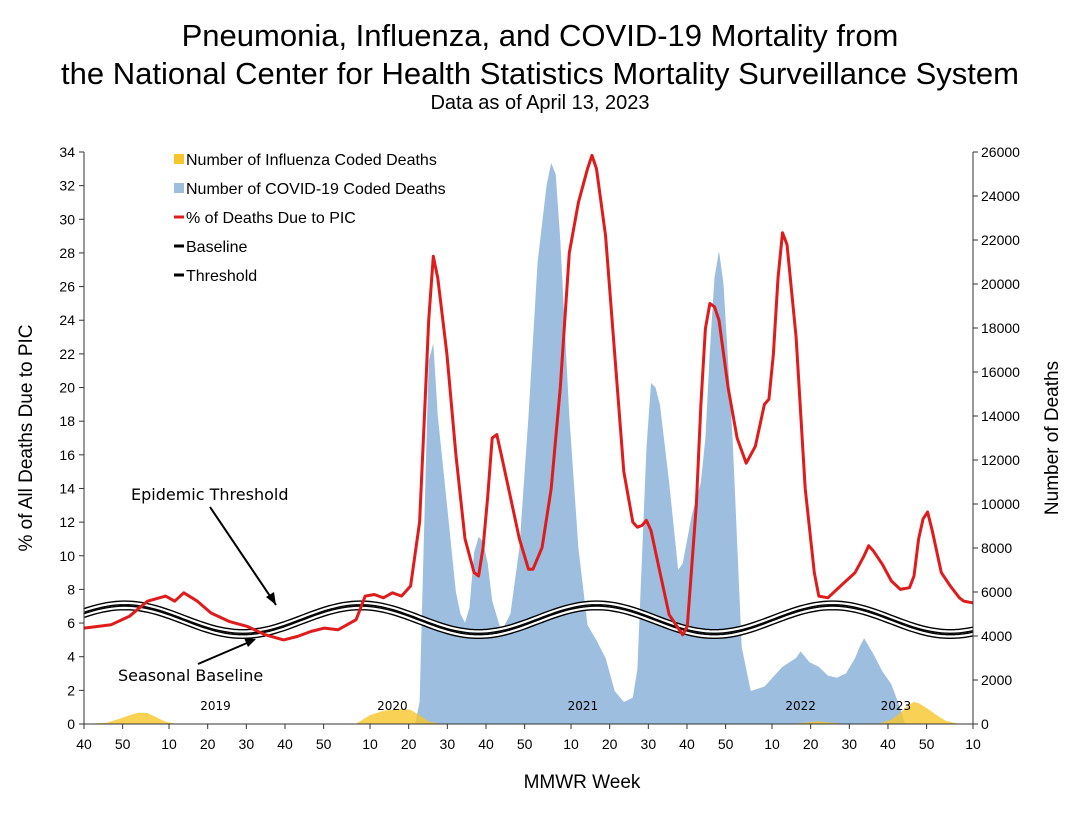 The width and height of the screenshot is (1080, 829). Describe the element at coordinates (67, 287) in the screenshot. I see `y-tick-label-left: 26` at that location.